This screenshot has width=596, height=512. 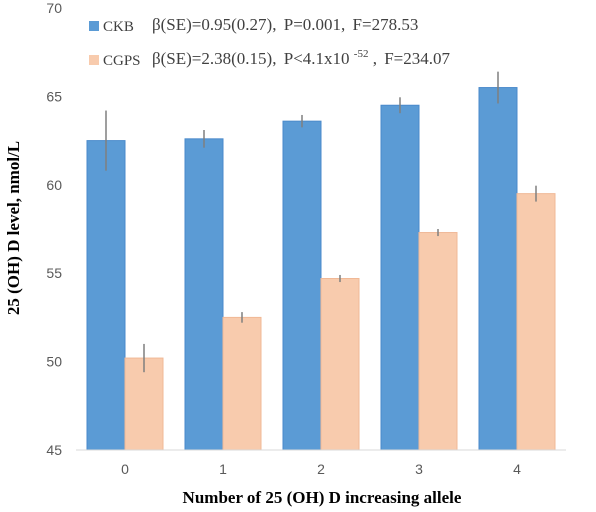 What do you see at coordinates (361, 54) in the screenshot?
I see `stats-cgps-p-exponent: -52` at bounding box center [361, 54].